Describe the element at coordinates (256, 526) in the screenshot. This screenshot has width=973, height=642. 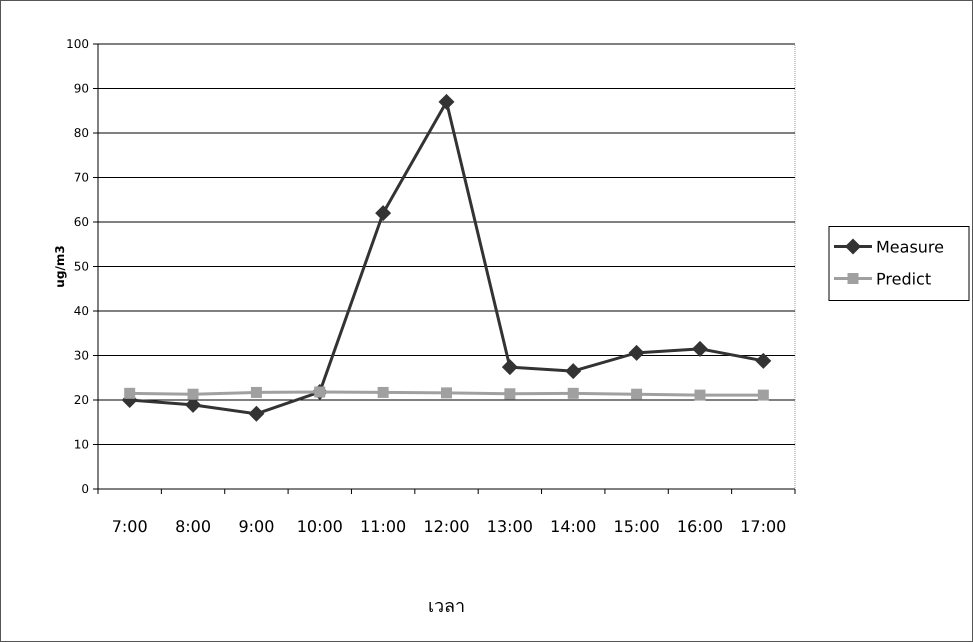
I see `x-tick-label: 9:00` at that location.